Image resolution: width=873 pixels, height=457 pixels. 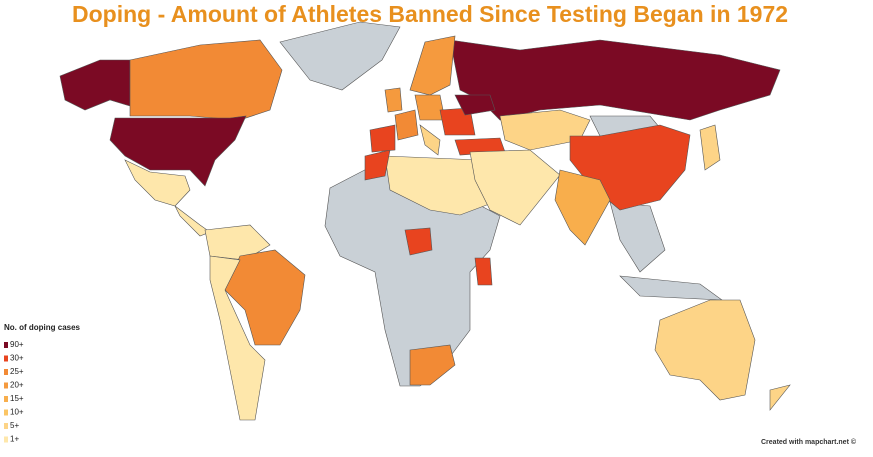 What do you see at coordinates (340, 56) in the screenshot?
I see `greenland` at bounding box center [340, 56].